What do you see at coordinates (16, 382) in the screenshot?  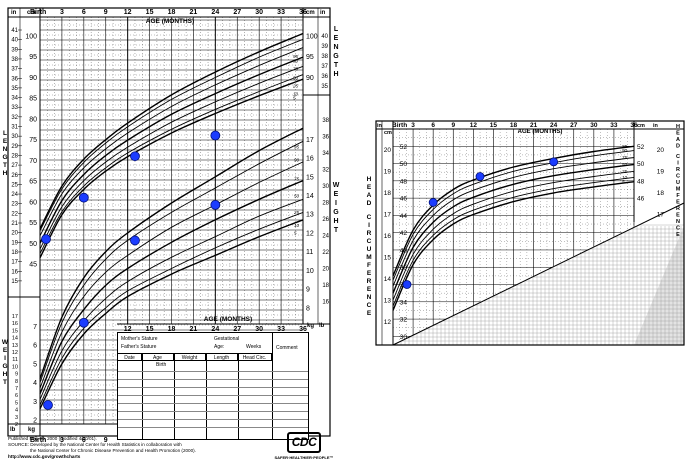 I see `weight-lb-tick-left: 8` at bounding box center [16, 382].